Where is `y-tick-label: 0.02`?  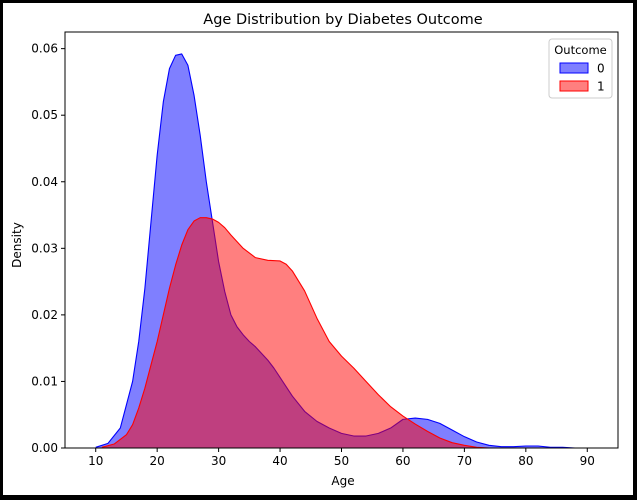 y-tick-label: 0.02 is located at coordinates (44, 315).